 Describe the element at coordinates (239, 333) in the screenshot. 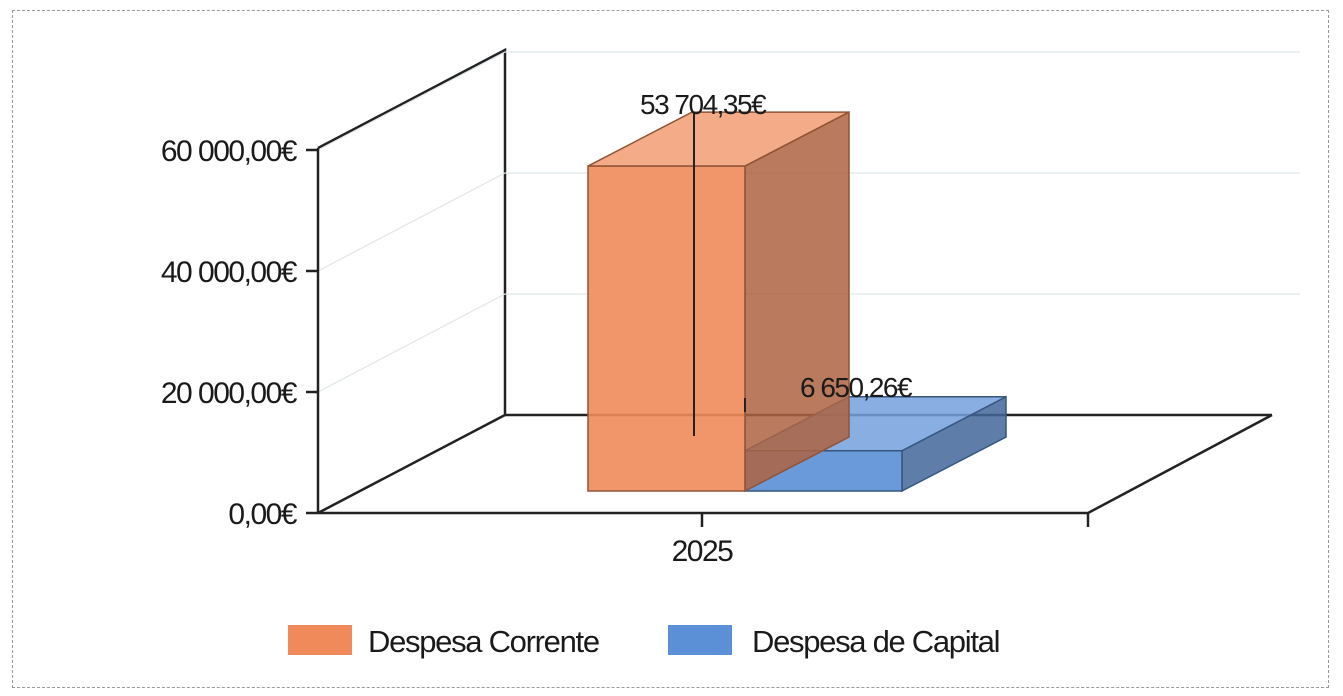

I see `y-axis-ticks: 0,00€ 20 000,00€ 40 000,00€ 60 000,00€` at that location.